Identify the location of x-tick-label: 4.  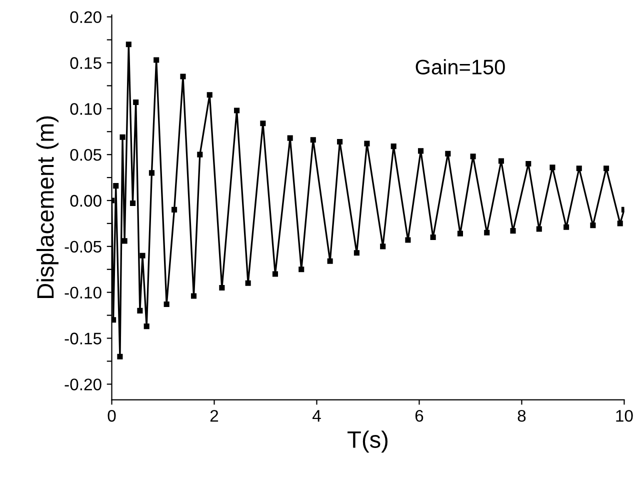
(316, 416).